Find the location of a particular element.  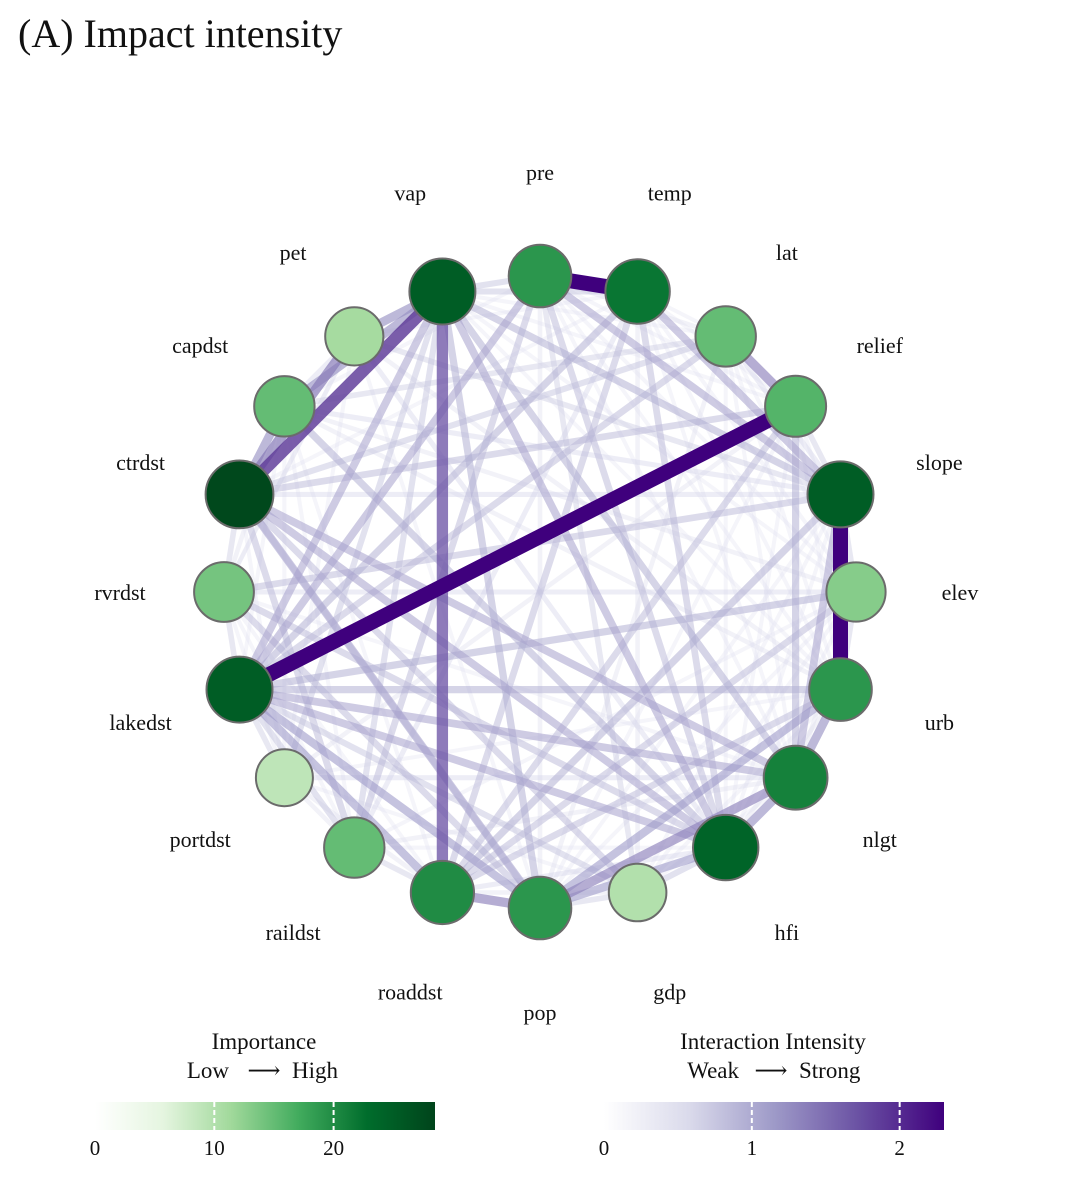

edge-pop-urb is located at coordinates (690, 799).